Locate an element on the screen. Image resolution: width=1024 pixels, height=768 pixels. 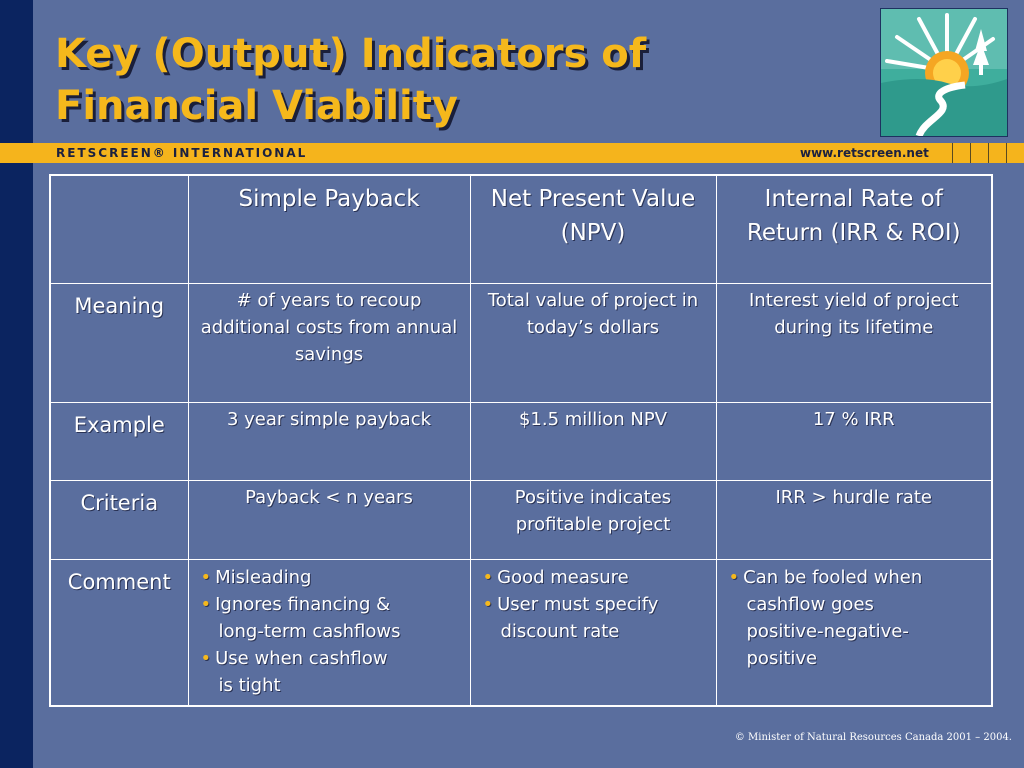
bullet-item: • Misleading is located at coordinates (256, 577).